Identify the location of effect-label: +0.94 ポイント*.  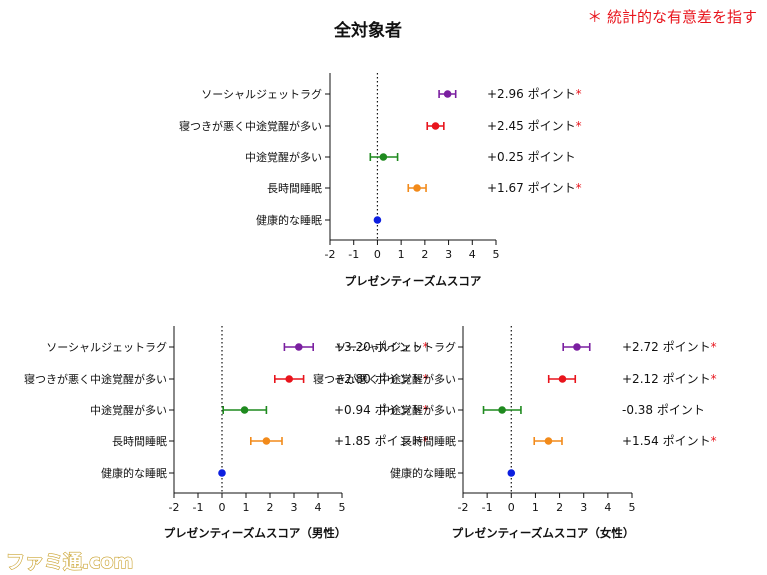
(381, 410).